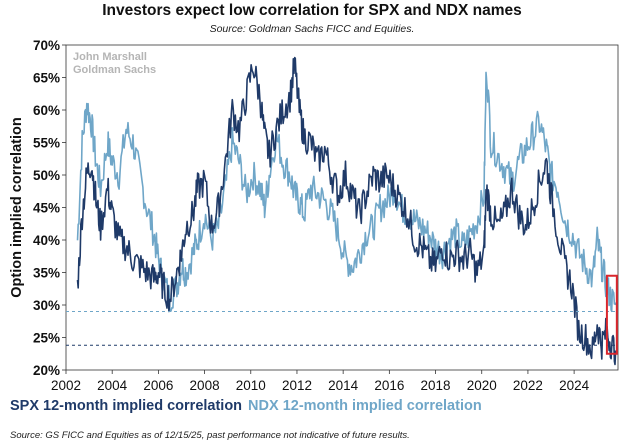 The height and width of the screenshot is (447, 624). Describe the element at coordinates (66, 385) in the screenshot. I see `x-tick-label: 2002` at that location.